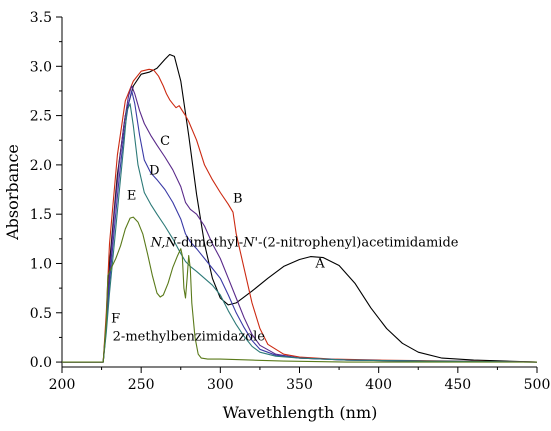 This screenshot has height=431, width=551. Describe the element at coordinates (537, 385) in the screenshot. I see `x-tick-label-500: 500` at that location.